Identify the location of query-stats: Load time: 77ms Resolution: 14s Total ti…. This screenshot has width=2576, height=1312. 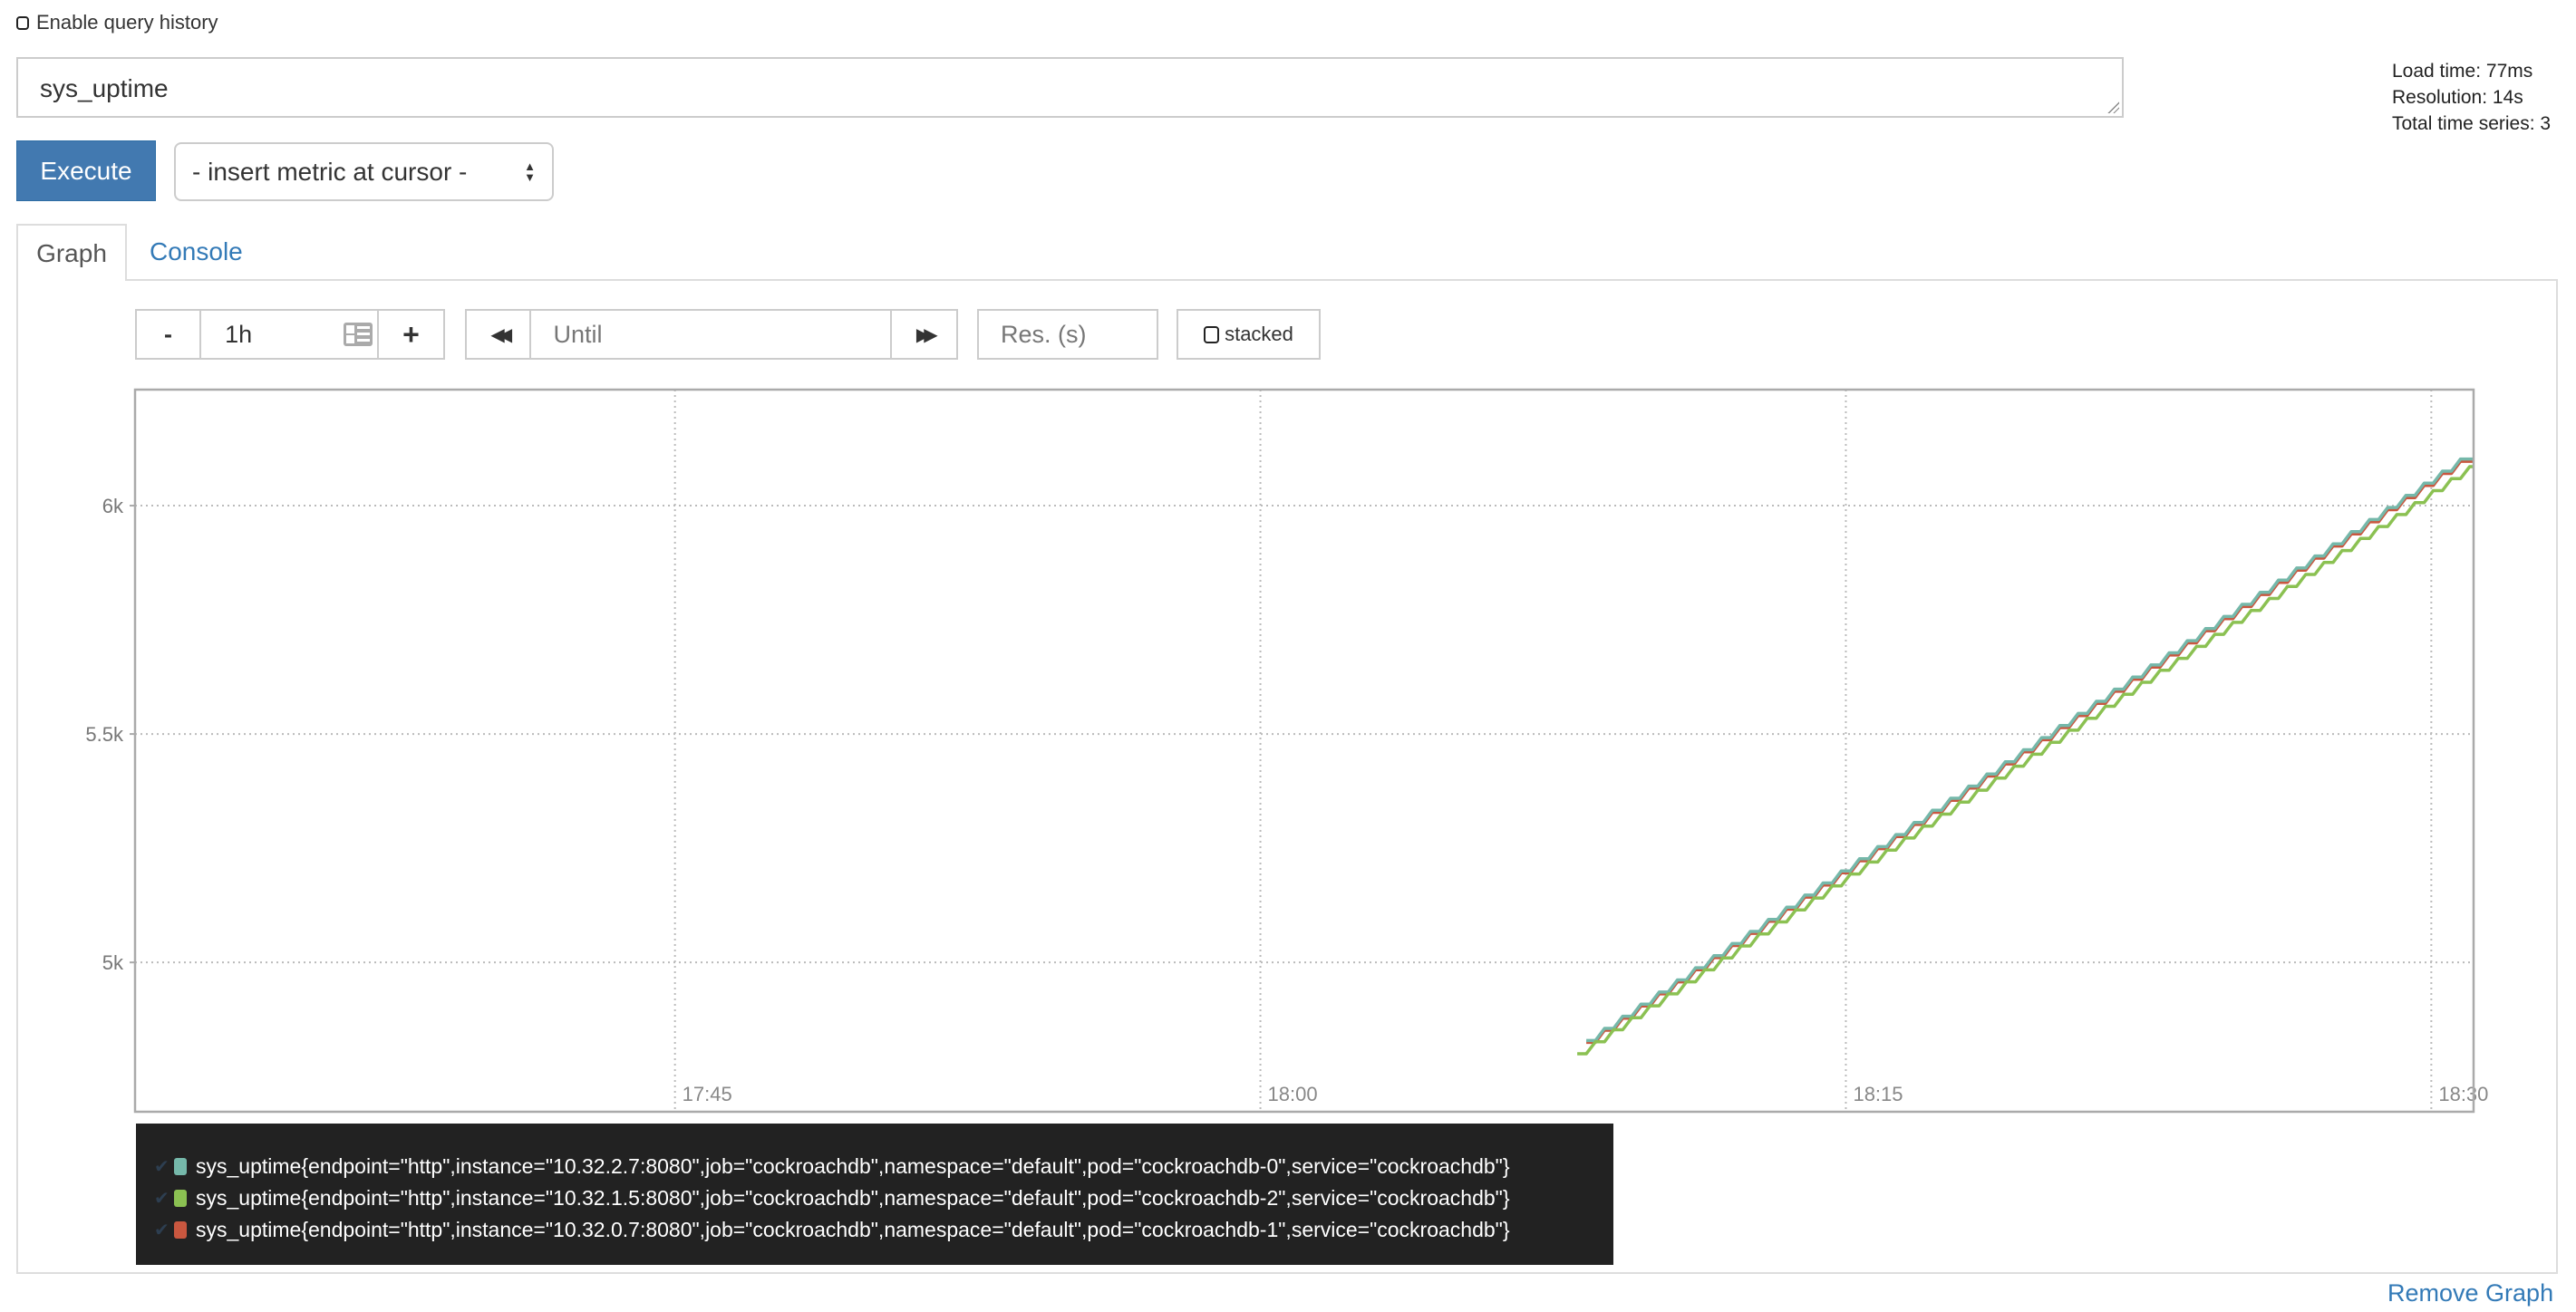
(2471, 97).